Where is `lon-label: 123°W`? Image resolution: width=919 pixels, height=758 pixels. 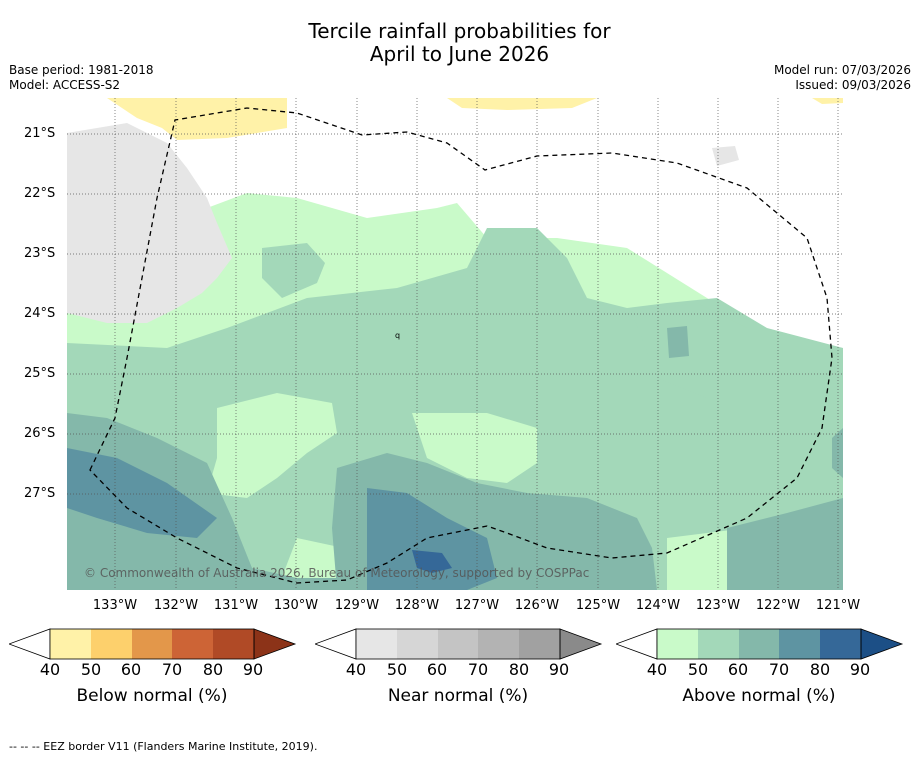 lon-label: 123°W is located at coordinates (718, 605).